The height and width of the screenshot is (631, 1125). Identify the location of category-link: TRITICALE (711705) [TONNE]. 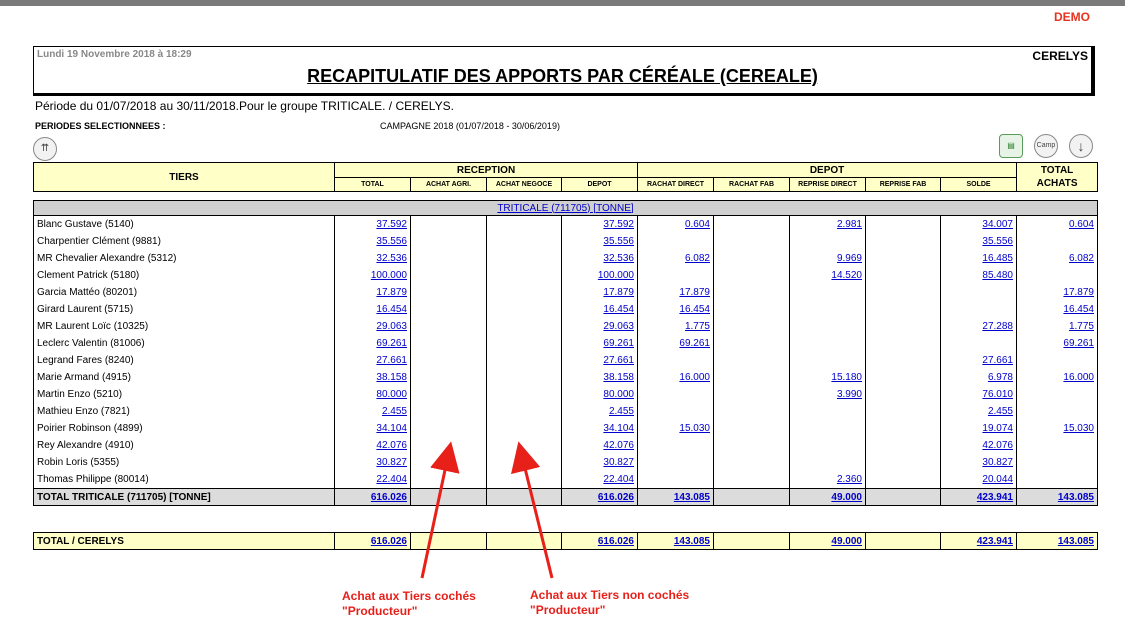
(565, 208).